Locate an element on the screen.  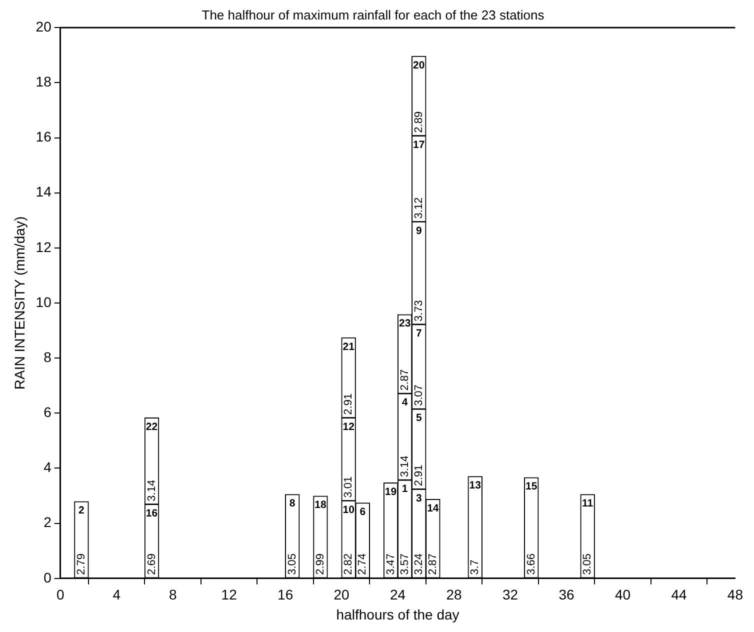
annotation: 9 is located at coordinates (419, 230).